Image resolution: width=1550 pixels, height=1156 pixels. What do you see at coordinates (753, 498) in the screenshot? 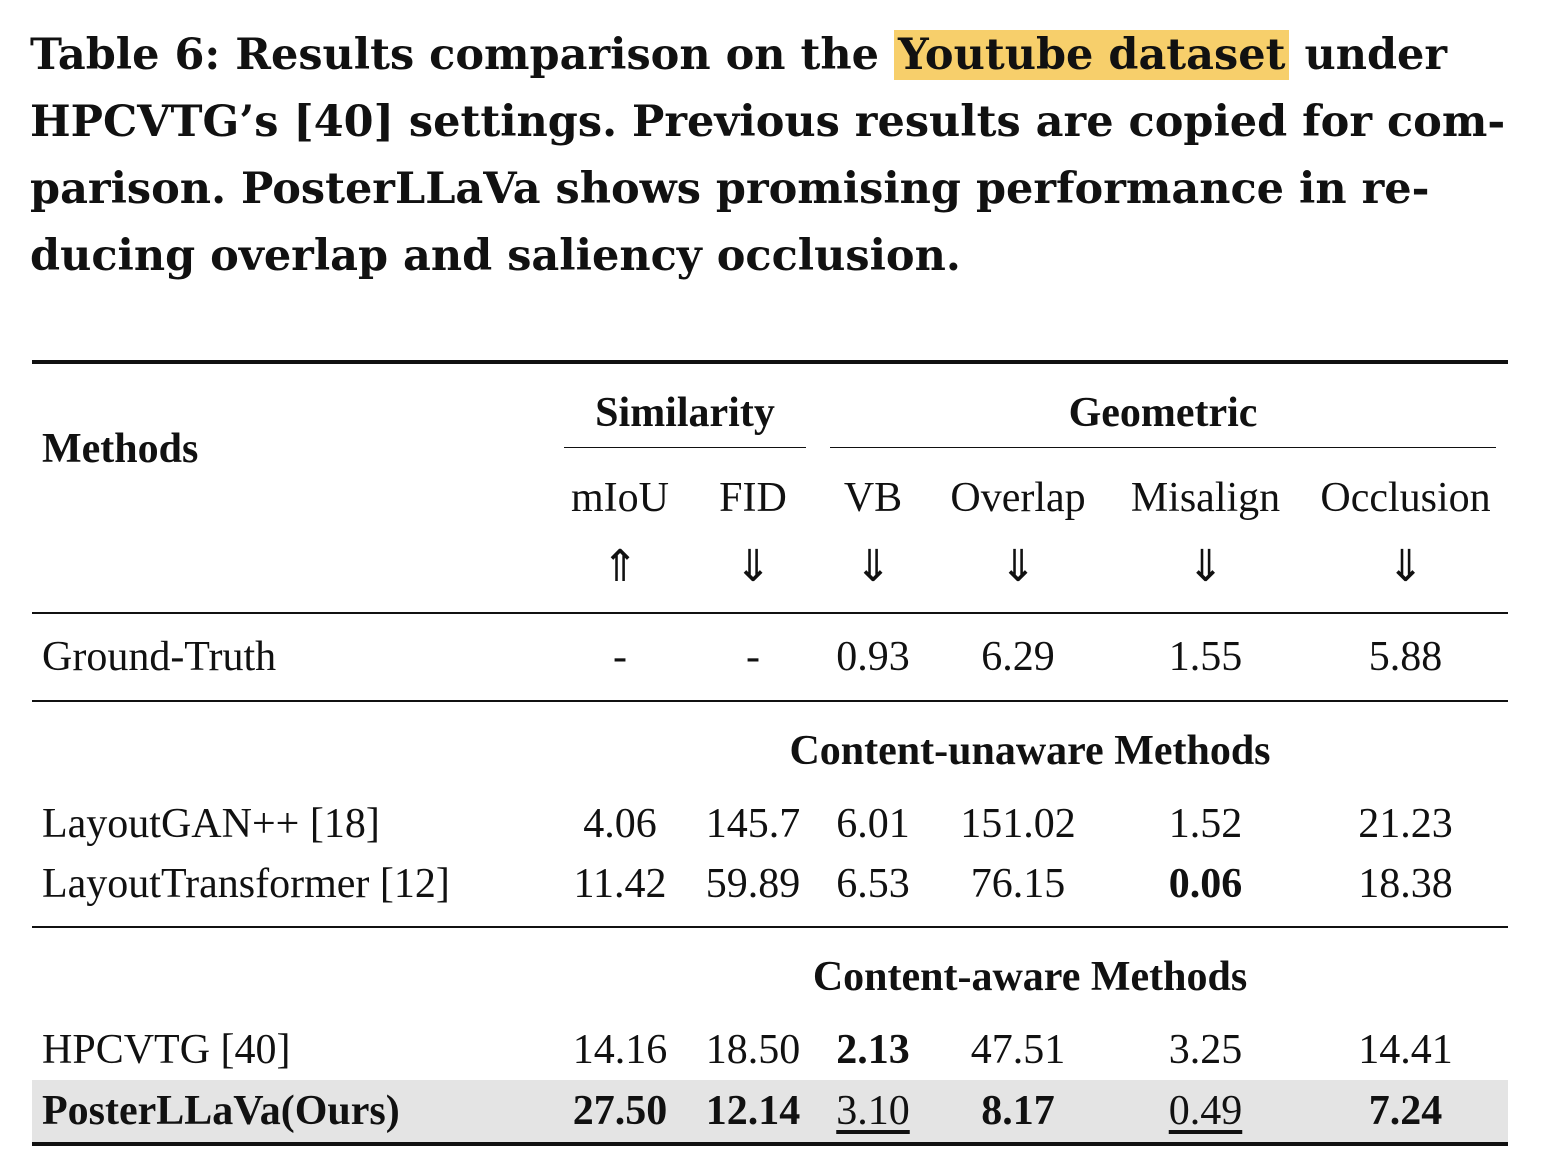
I see `col-header-fid: FID` at bounding box center [753, 498].